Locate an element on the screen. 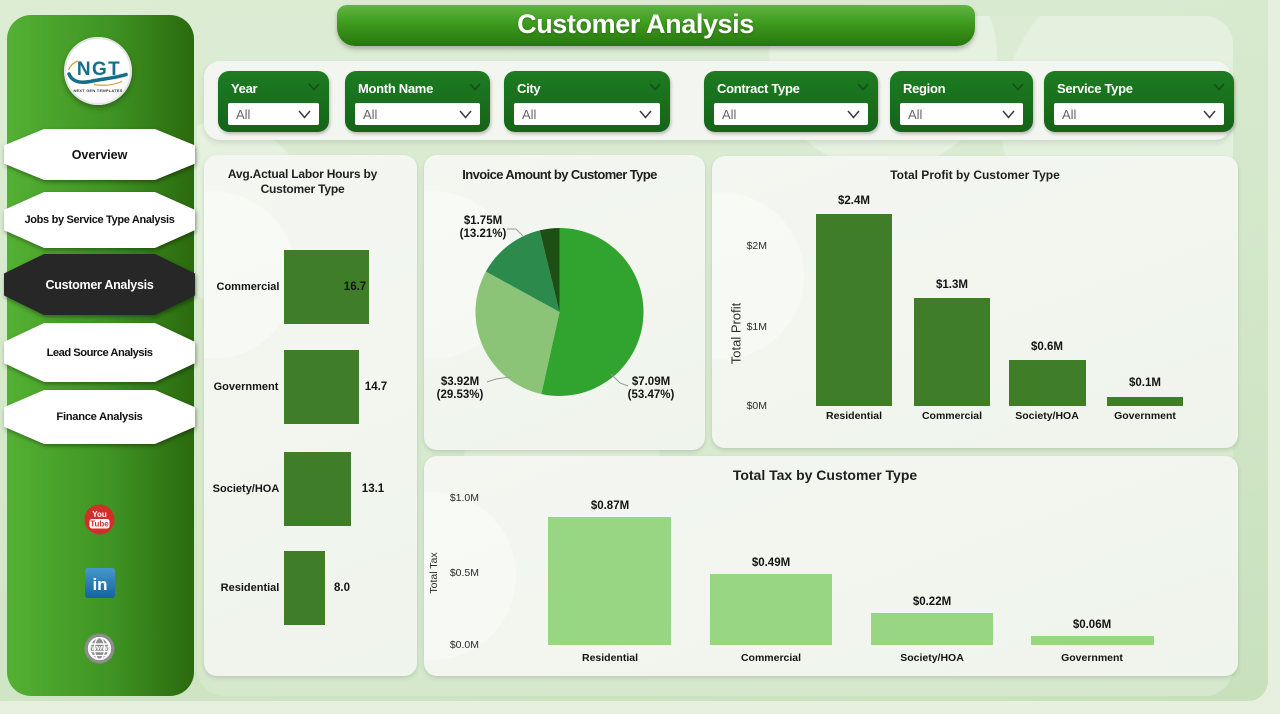 Image resolution: width=1280 pixels, height=714 pixels. svg-text: NEXT GEN TEMPLATES is located at coordinates (97, 90).